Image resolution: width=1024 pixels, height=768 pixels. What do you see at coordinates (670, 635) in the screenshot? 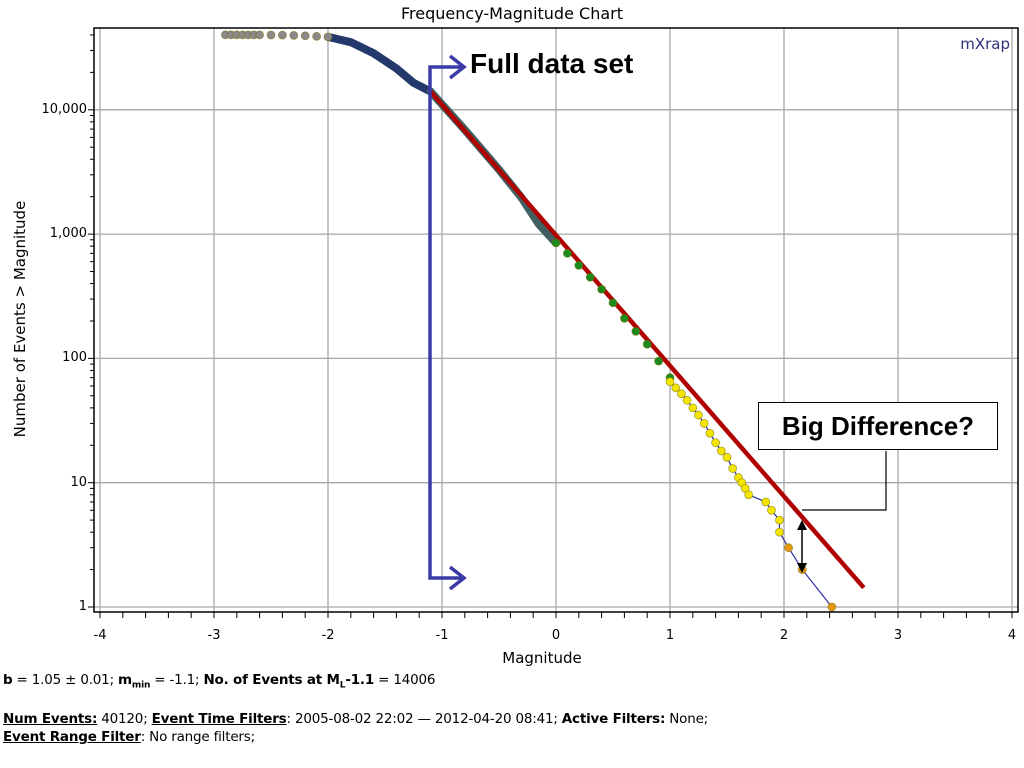
I see `x-tick-label: 1` at bounding box center [670, 635].